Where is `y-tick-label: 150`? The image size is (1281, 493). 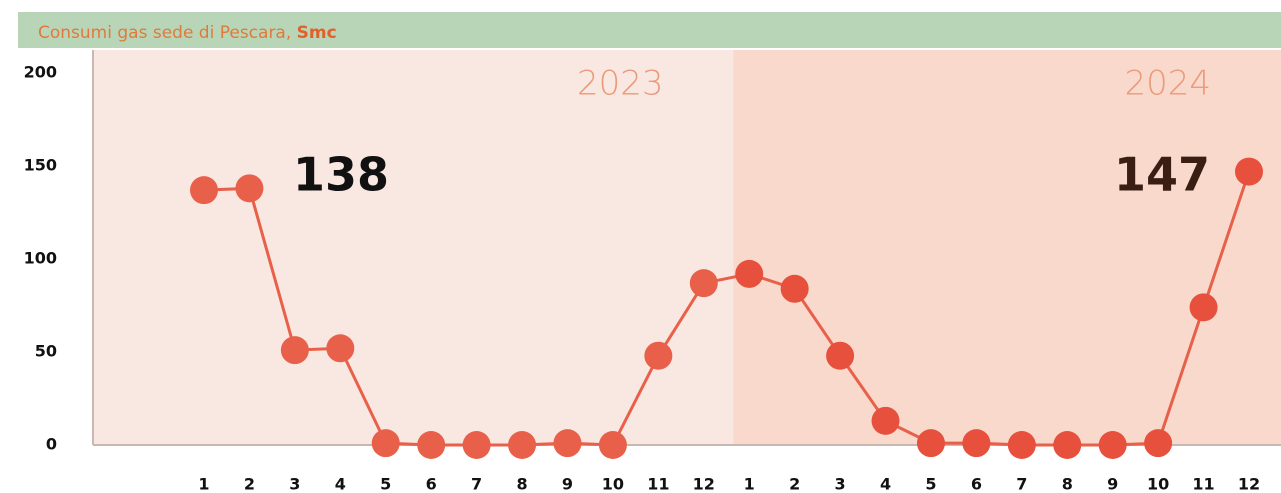
y-tick-label: 150 is located at coordinates (40, 165).